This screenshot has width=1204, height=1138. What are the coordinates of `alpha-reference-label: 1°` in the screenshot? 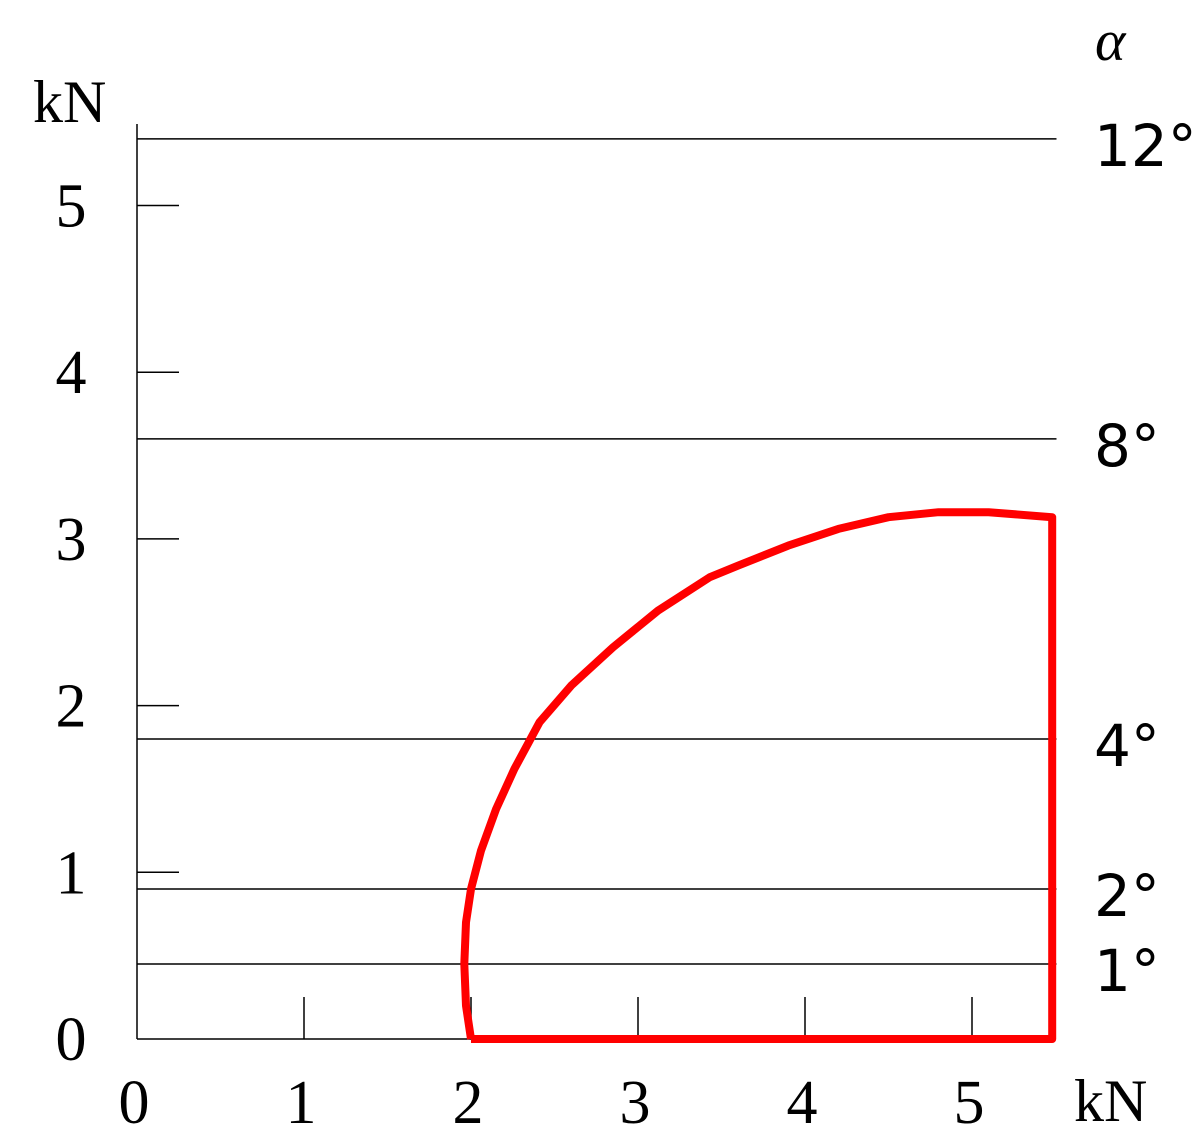 It's located at (1127, 971).